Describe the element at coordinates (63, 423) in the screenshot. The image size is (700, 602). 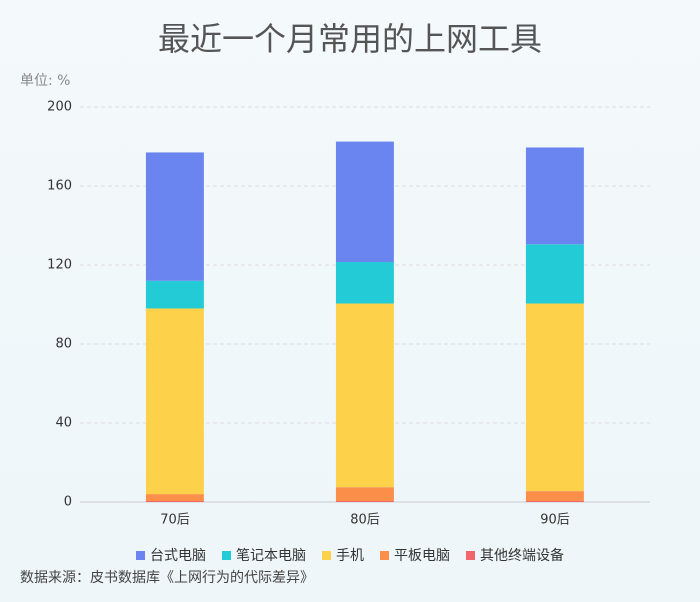
I see `y-tick-label: 40` at that location.